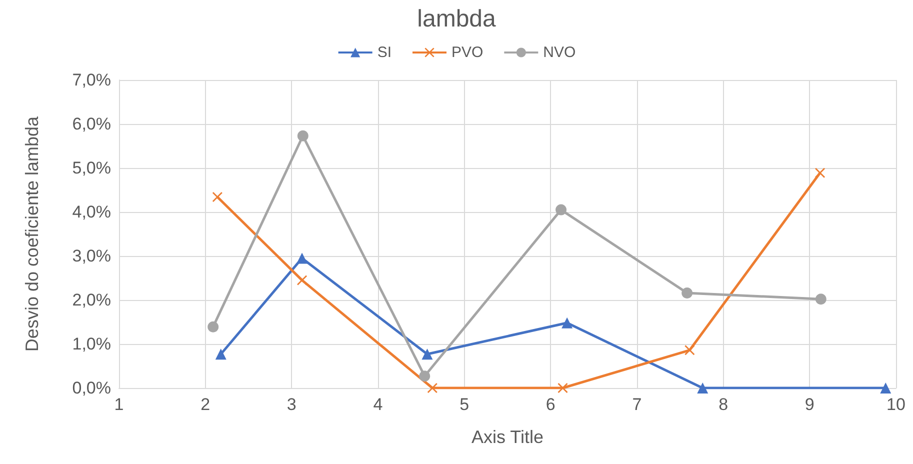 The height and width of the screenshot is (464, 913). Describe the element at coordinates (91, 388) in the screenshot. I see `y-tick-label: 0,0%` at that location.